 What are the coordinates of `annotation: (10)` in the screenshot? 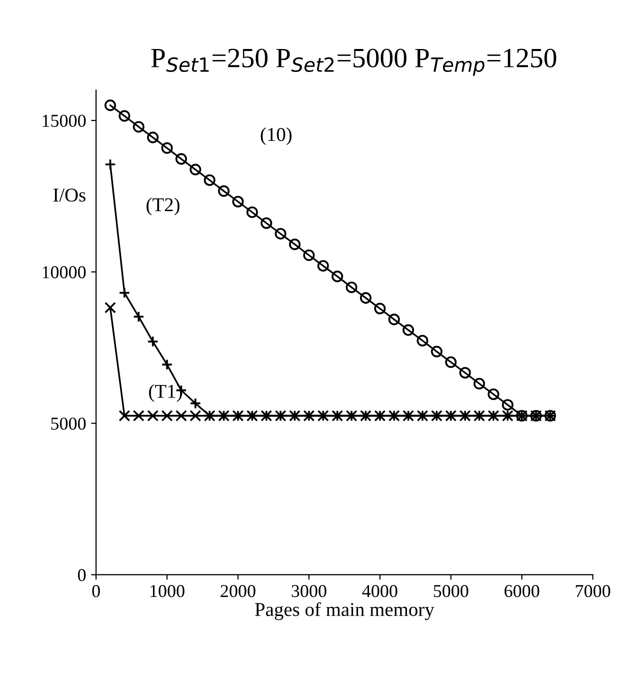 It's located at (276, 136).